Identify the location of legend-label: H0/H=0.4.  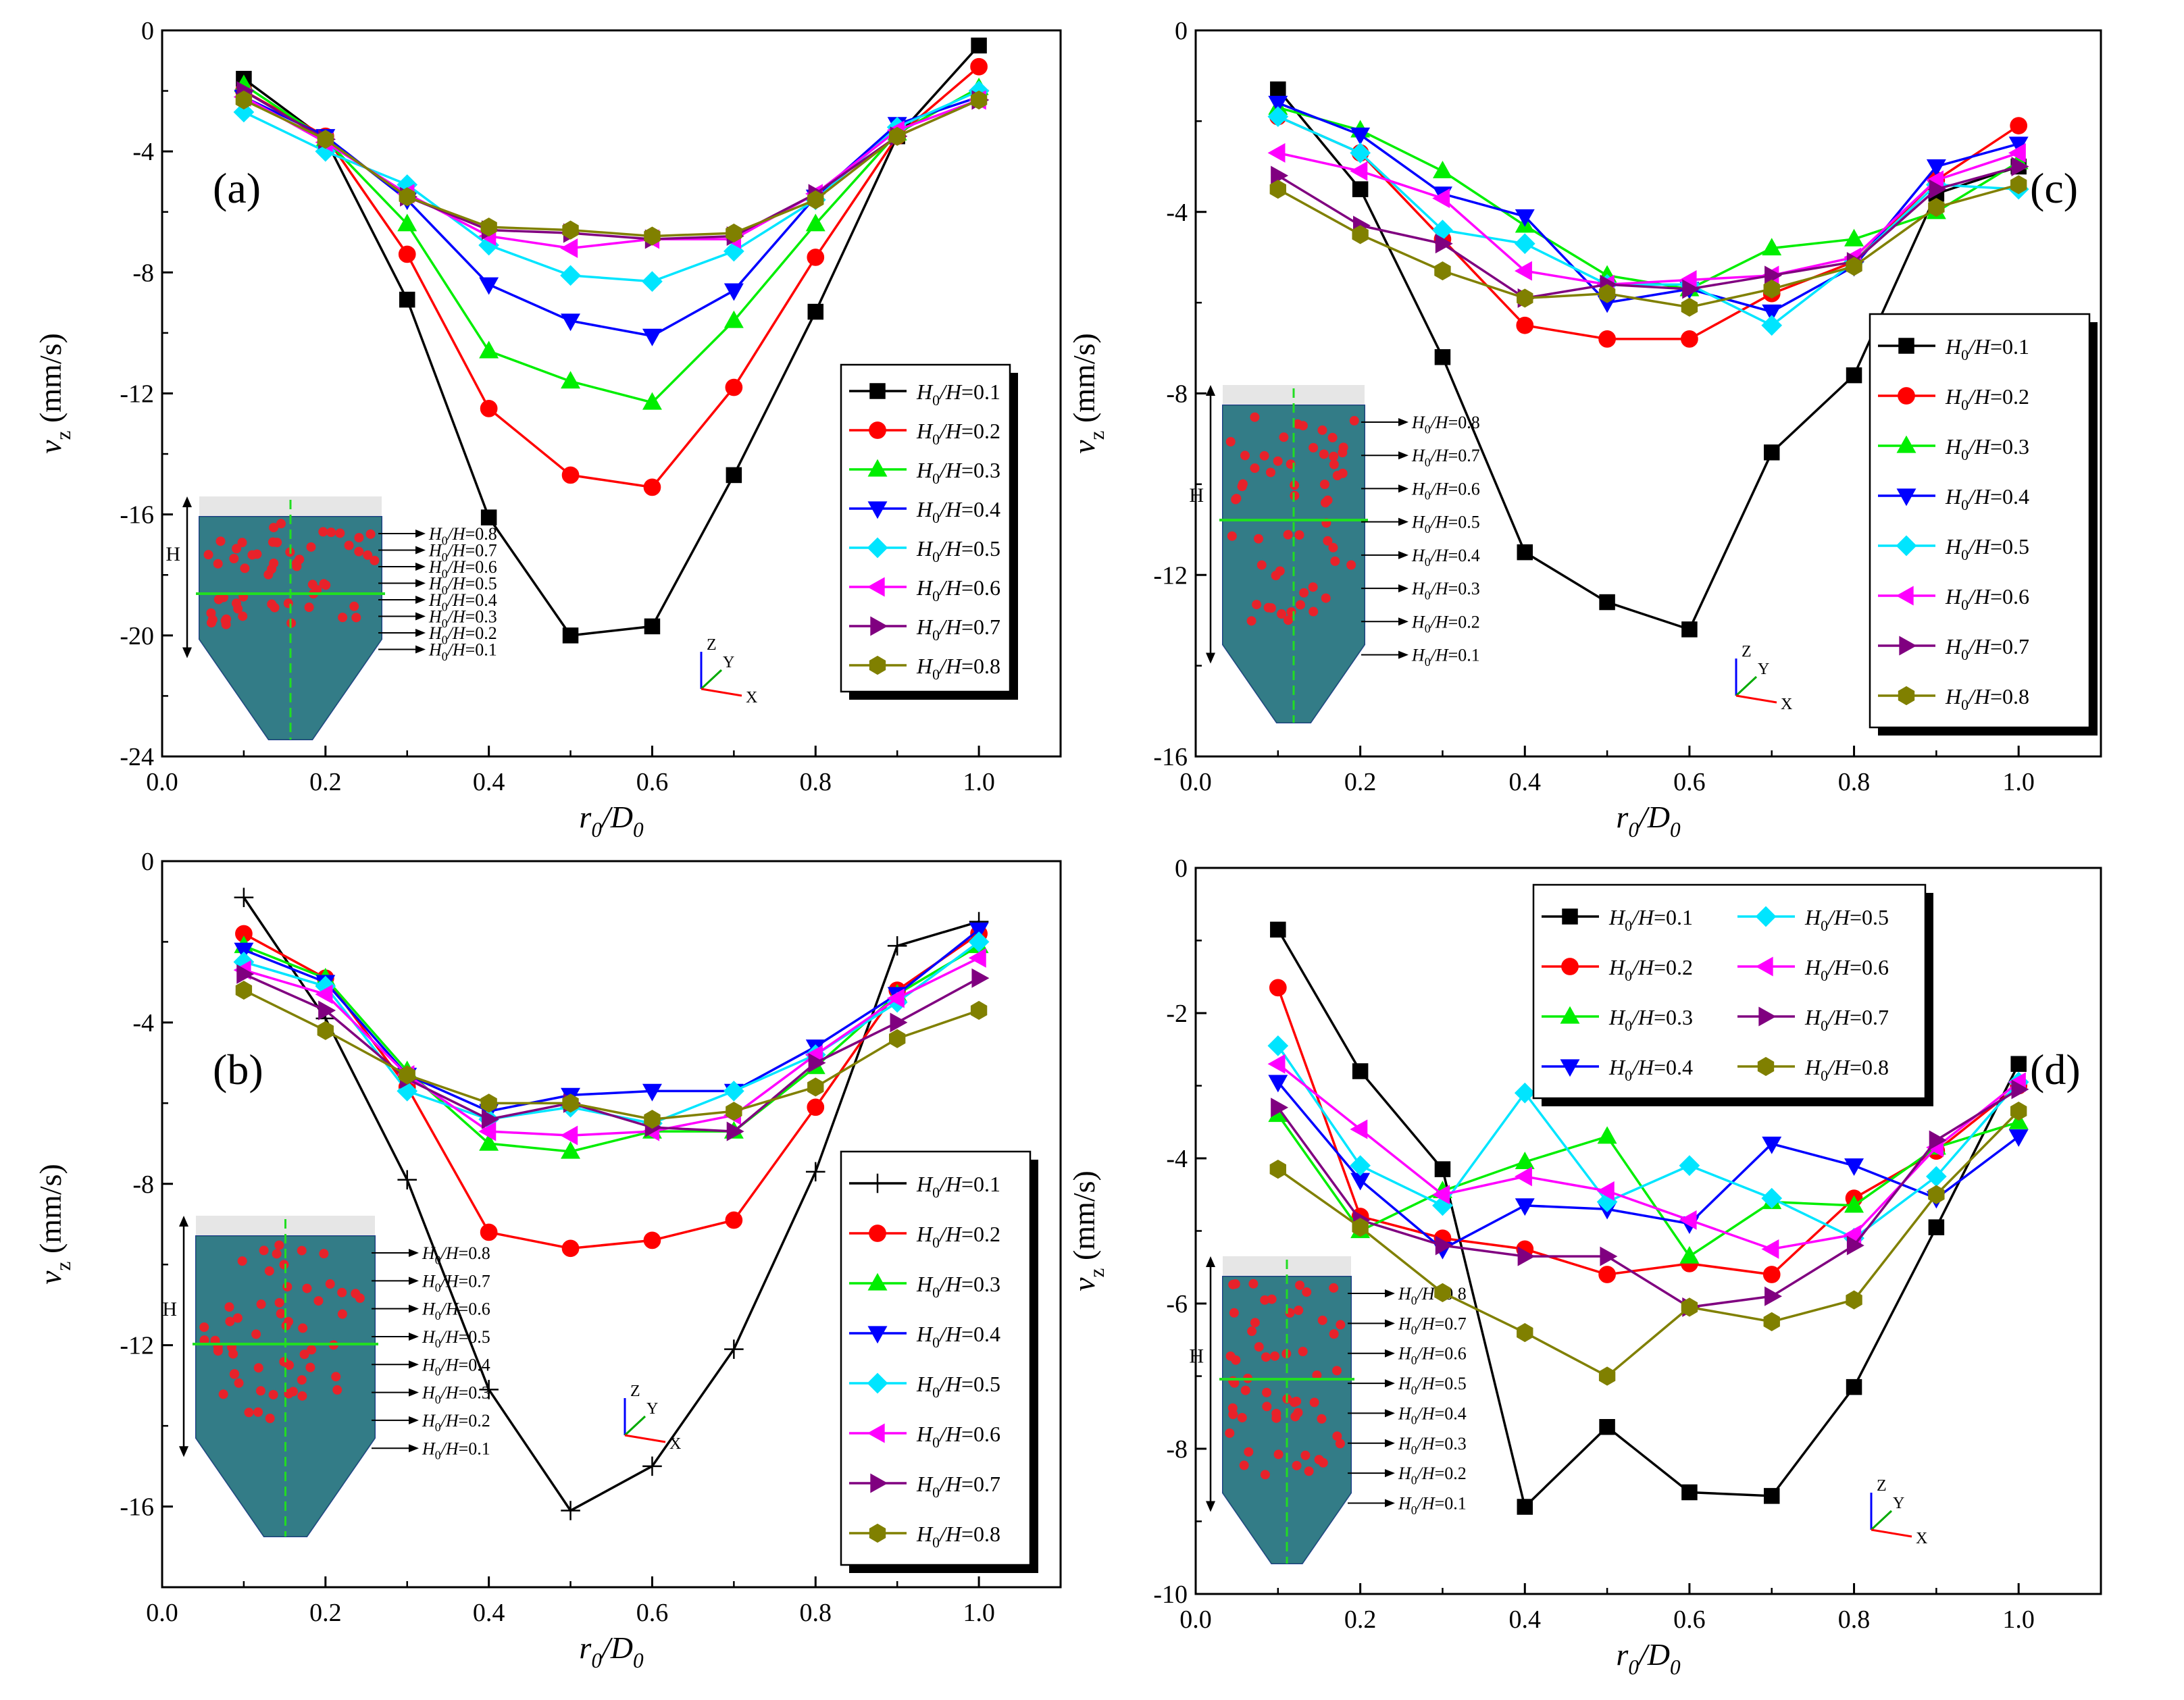
(1650, 1069).